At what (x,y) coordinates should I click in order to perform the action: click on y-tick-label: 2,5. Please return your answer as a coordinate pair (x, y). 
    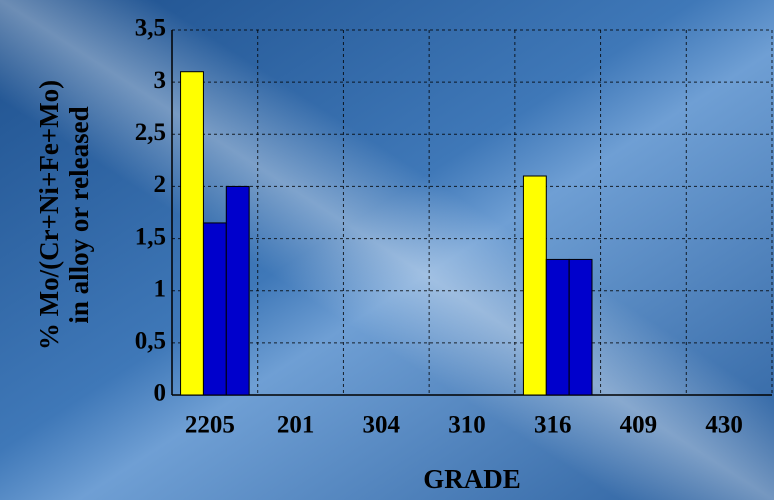
    Looking at the image, I should click on (150, 132).